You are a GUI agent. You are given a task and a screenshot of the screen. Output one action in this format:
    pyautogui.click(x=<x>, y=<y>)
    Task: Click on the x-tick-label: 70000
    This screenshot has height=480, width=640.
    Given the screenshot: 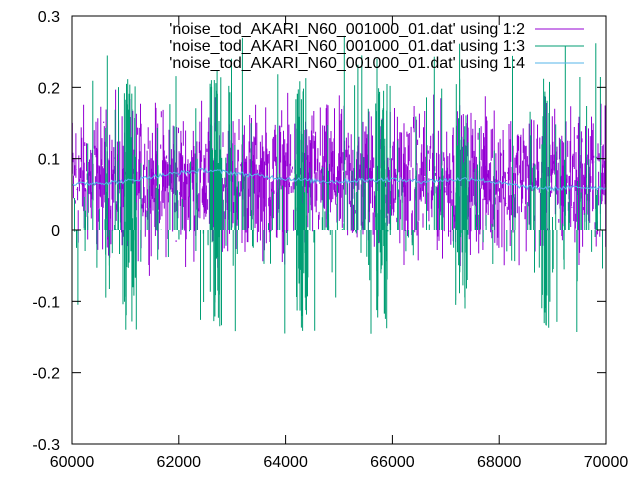 What is the action you would take?
    pyautogui.click(x=606, y=462)
    